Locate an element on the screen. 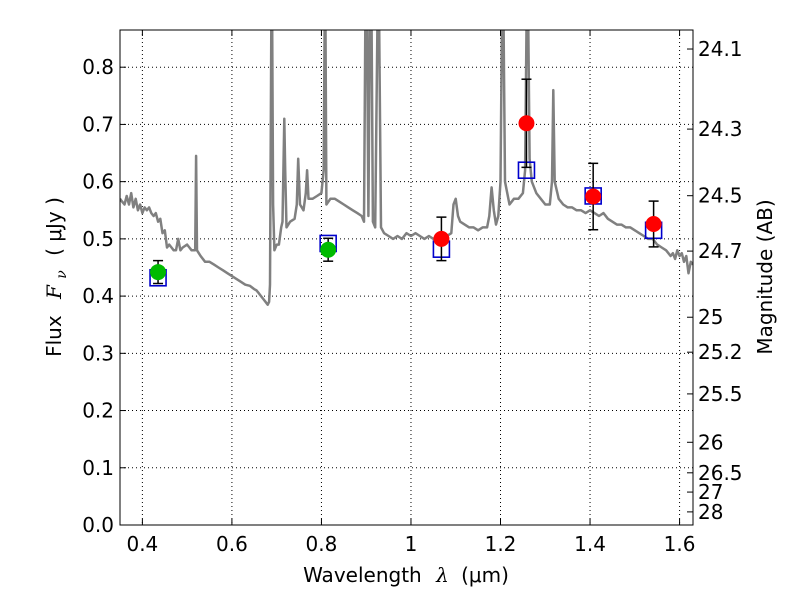  y-axis-label-prefix: Flux is located at coordinates (54, 336).